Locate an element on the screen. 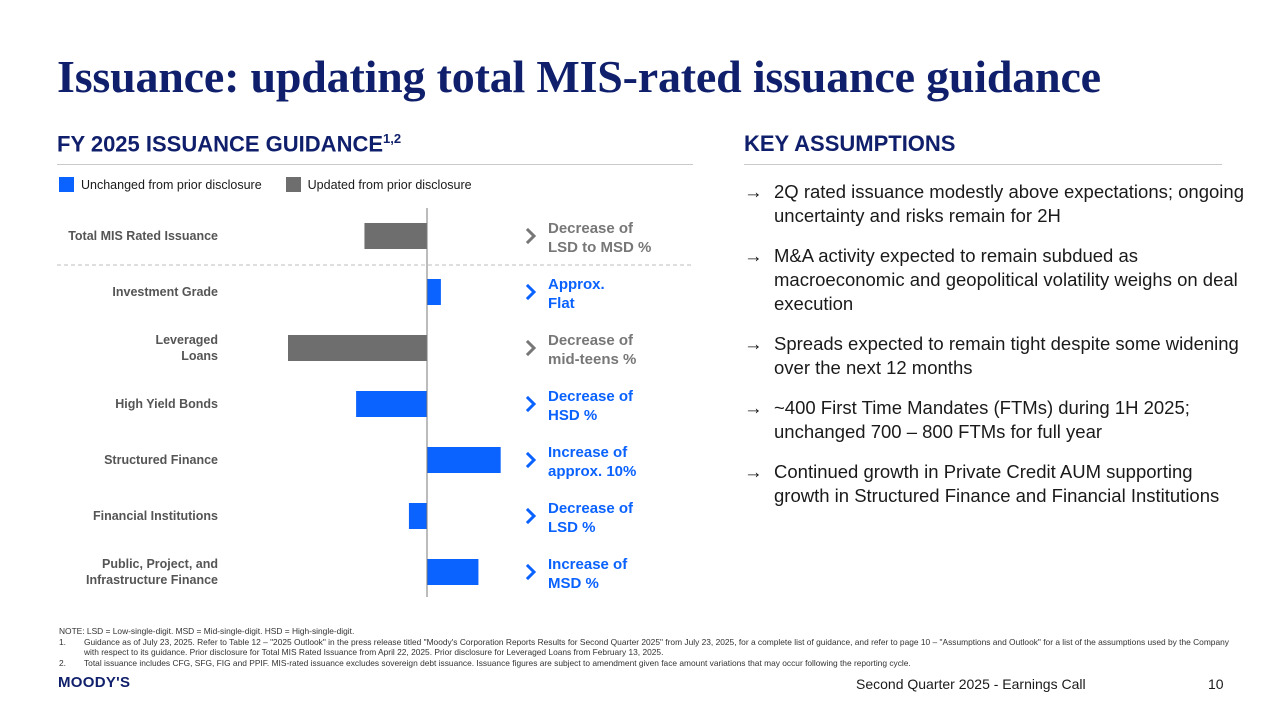 This screenshot has width=1280, height=720. guidance-heading-text: FY 2025 ISSUANCE GUIDANCE is located at coordinates (220, 144).